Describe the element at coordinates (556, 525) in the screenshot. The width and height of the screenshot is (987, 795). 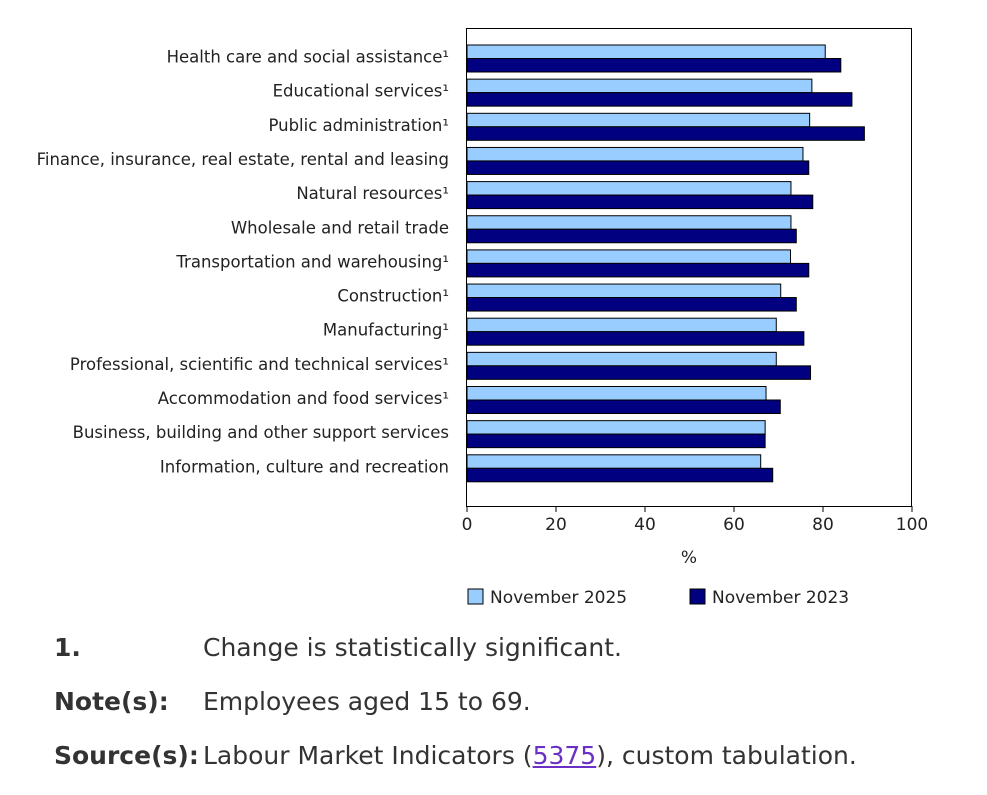
I see `x-tick-label: 20` at that location.